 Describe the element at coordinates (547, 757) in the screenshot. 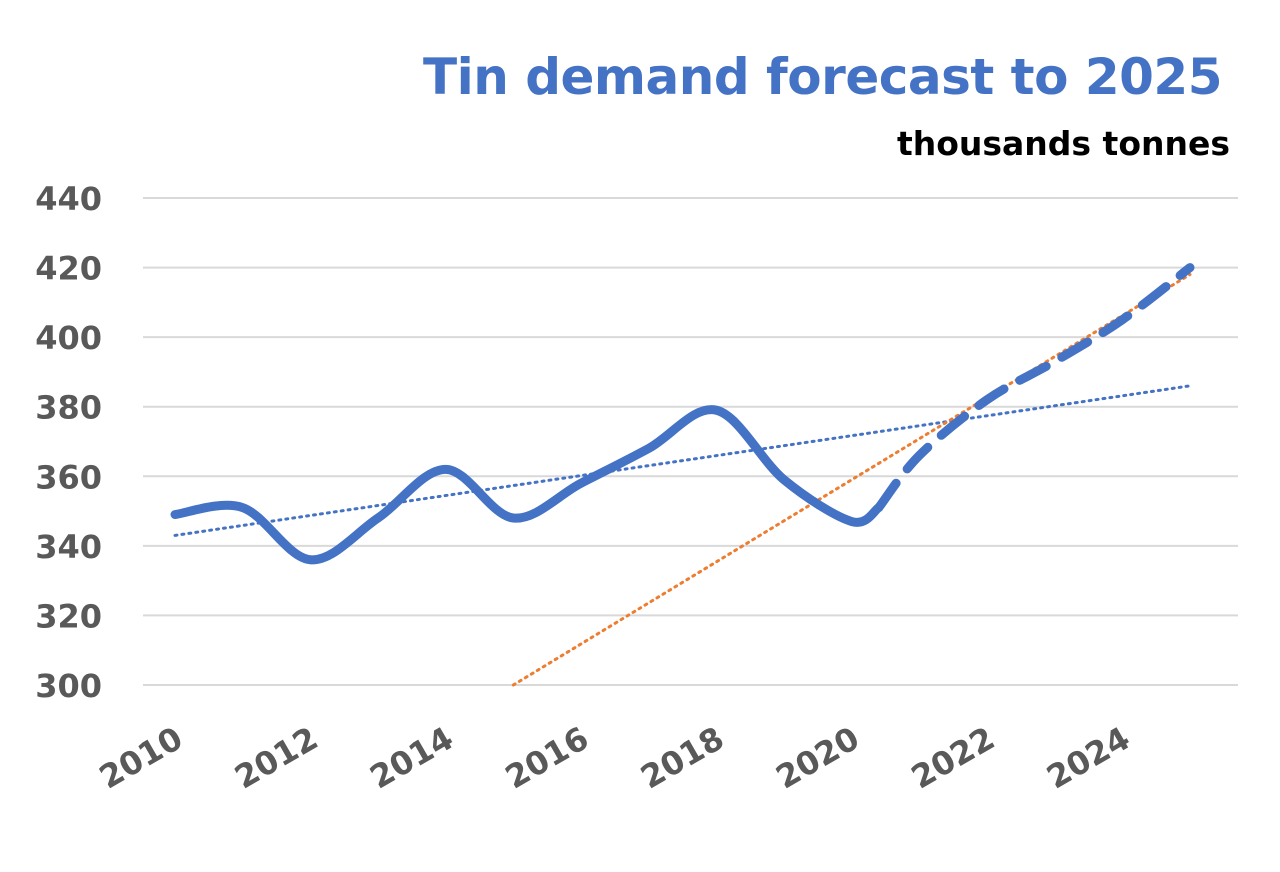

I see `x-tick-label: 2016` at that location.